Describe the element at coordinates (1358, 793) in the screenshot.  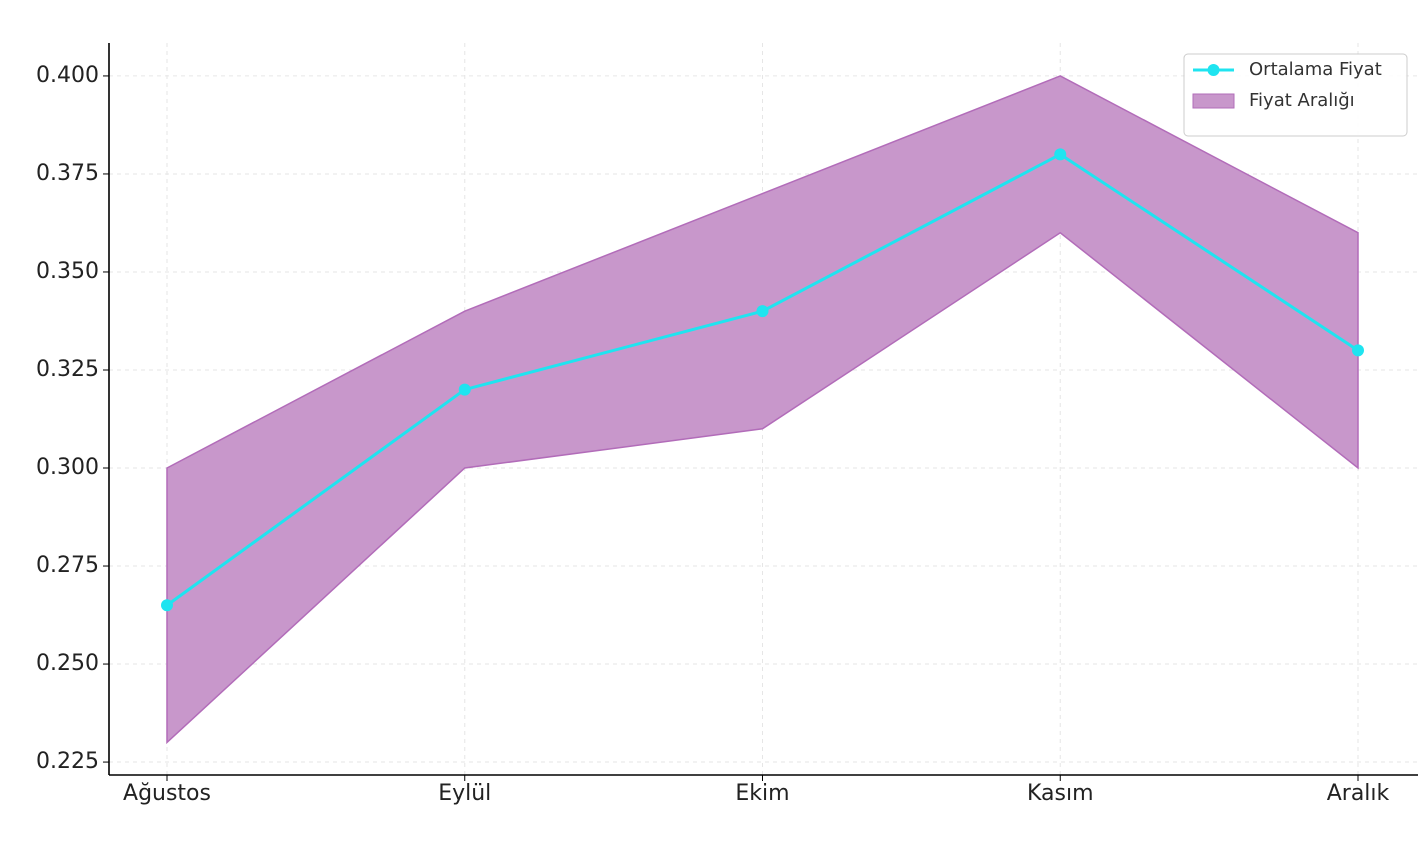
I see `x-tick-label: Aralık` at that location.